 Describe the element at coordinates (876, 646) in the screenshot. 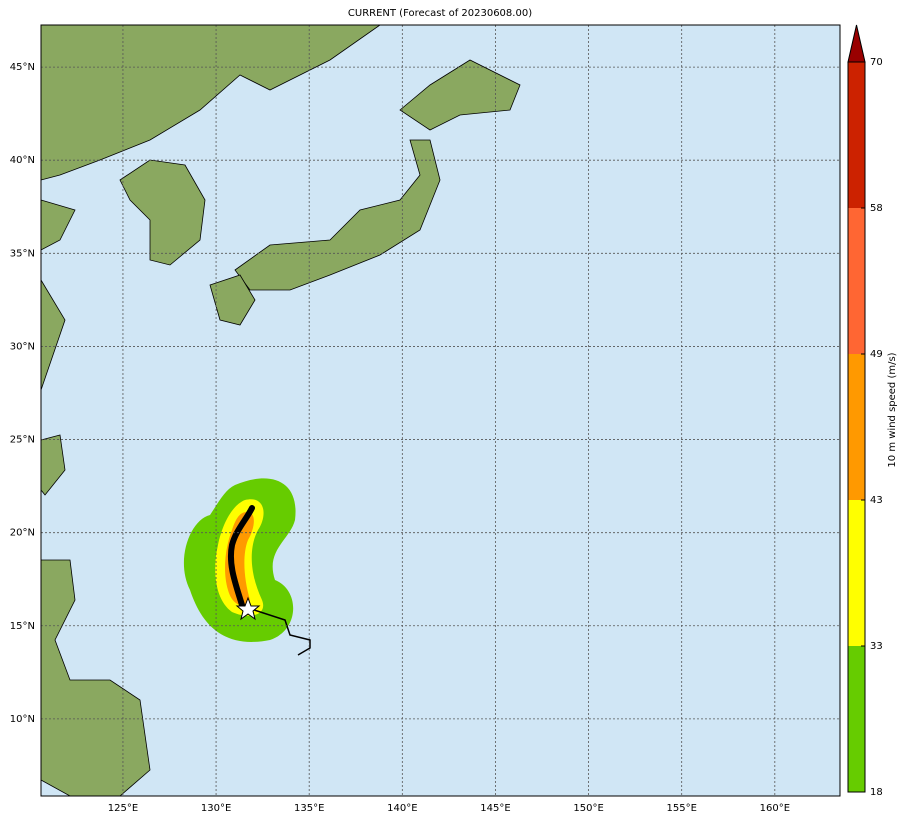

I see `colorbar-tick-label: 33` at that location.